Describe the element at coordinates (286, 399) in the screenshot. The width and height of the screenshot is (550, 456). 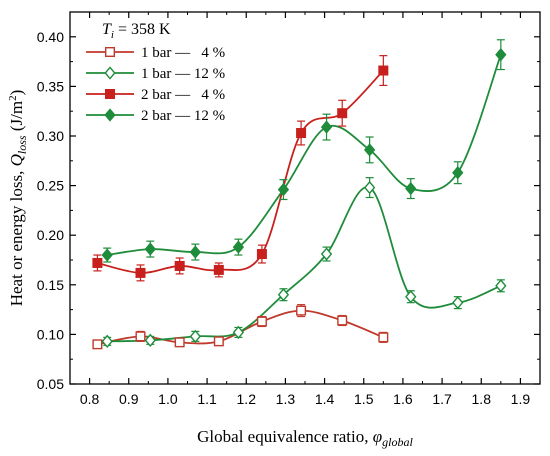
I see `x-tick-label: 1.3` at that location.